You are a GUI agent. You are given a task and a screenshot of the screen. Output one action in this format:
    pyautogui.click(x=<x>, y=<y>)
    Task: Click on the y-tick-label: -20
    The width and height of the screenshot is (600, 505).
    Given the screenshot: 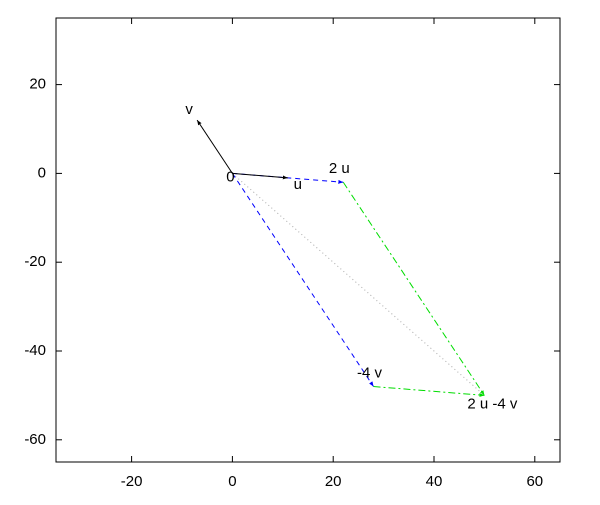 What is the action you would take?
    pyautogui.click(x=35, y=261)
    